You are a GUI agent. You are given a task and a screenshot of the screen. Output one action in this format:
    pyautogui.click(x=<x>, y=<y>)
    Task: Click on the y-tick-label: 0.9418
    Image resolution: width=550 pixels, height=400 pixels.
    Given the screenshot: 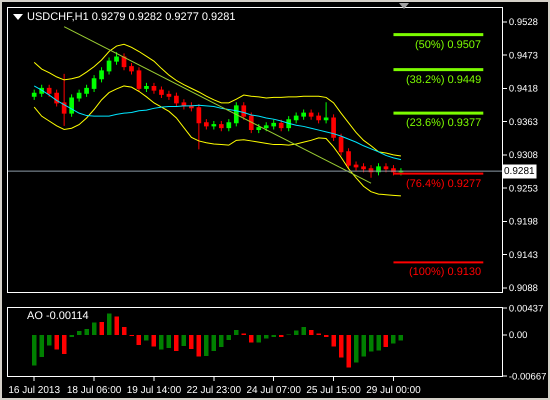 What is the action you would take?
    pyautogui.click(x=523, y=89)
    